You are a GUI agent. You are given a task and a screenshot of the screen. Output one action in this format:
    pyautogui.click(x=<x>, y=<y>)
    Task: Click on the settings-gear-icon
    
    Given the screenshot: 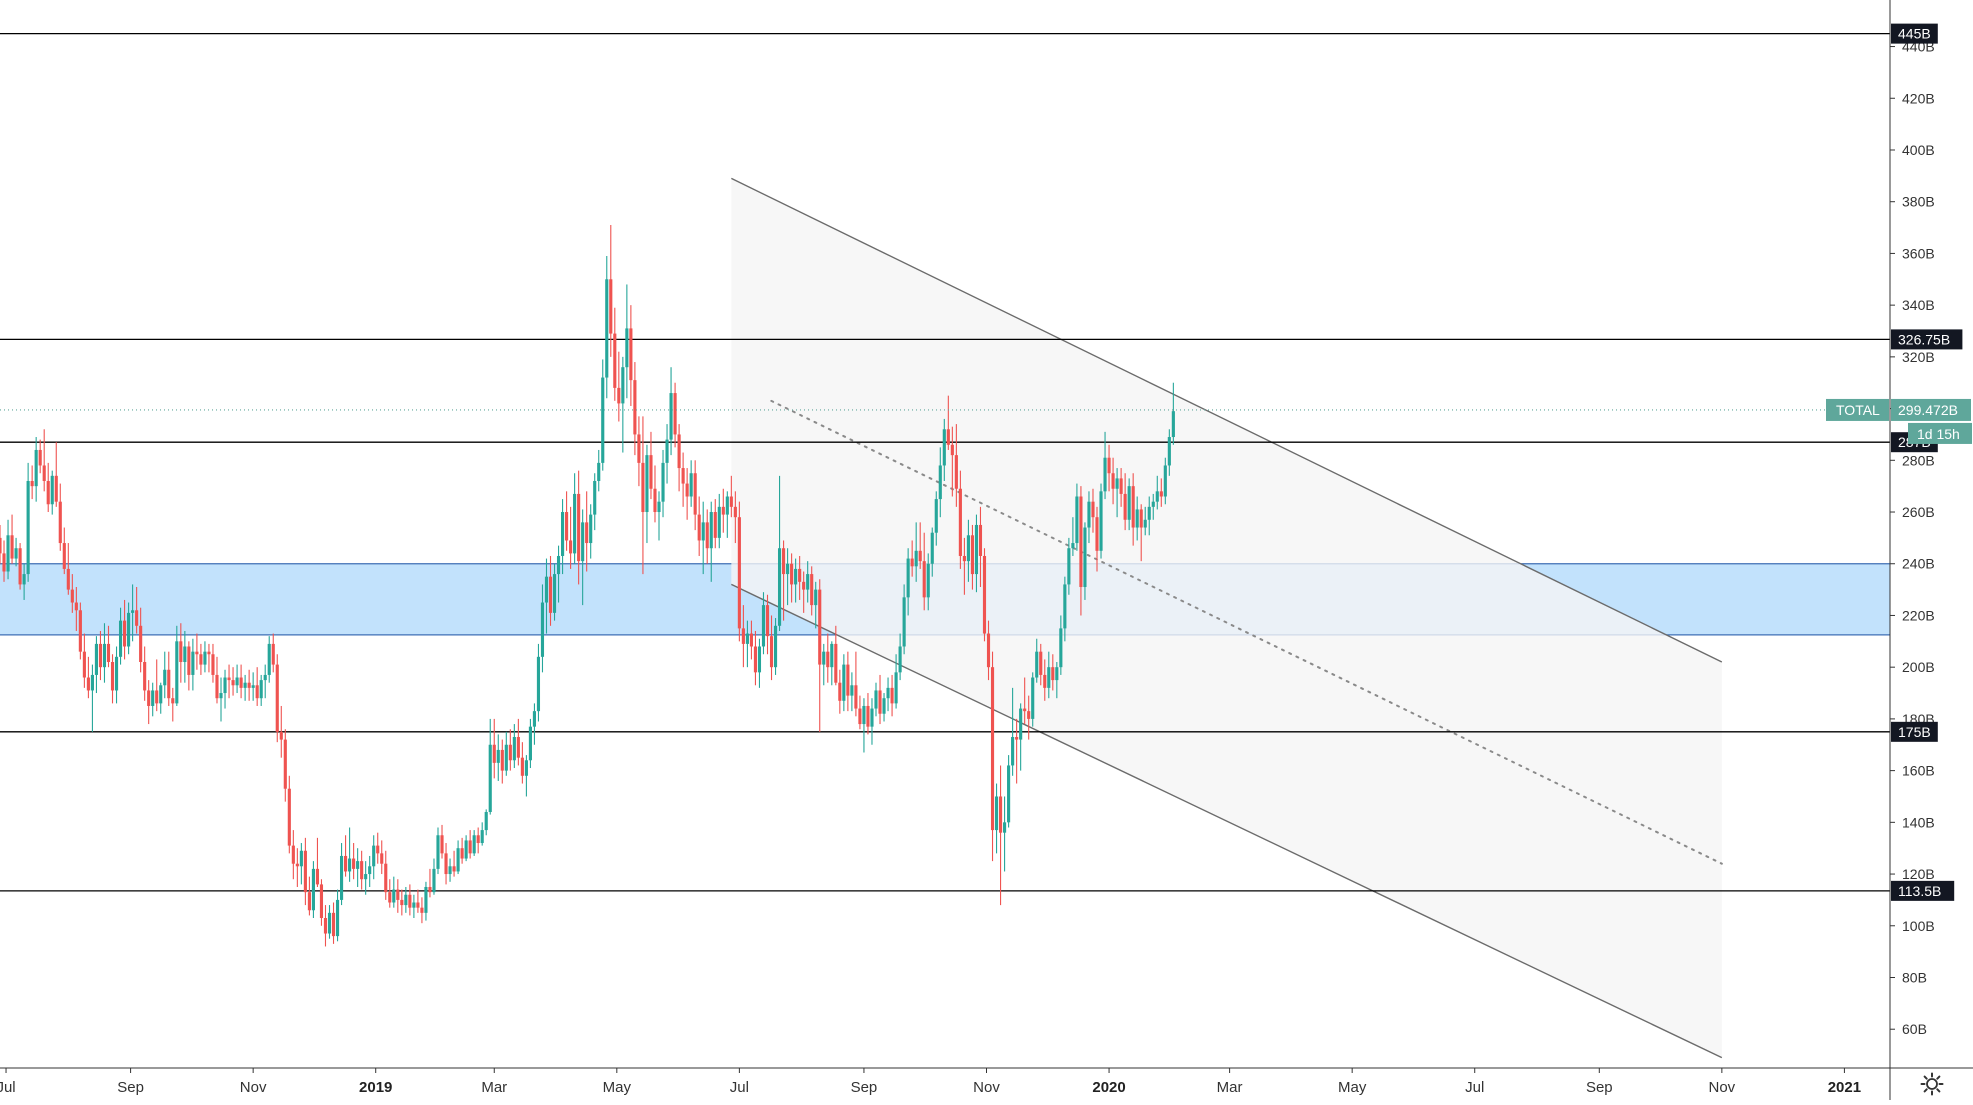 What is the action you would take?
    pyautogui.click(x=1932, y=1084)
    